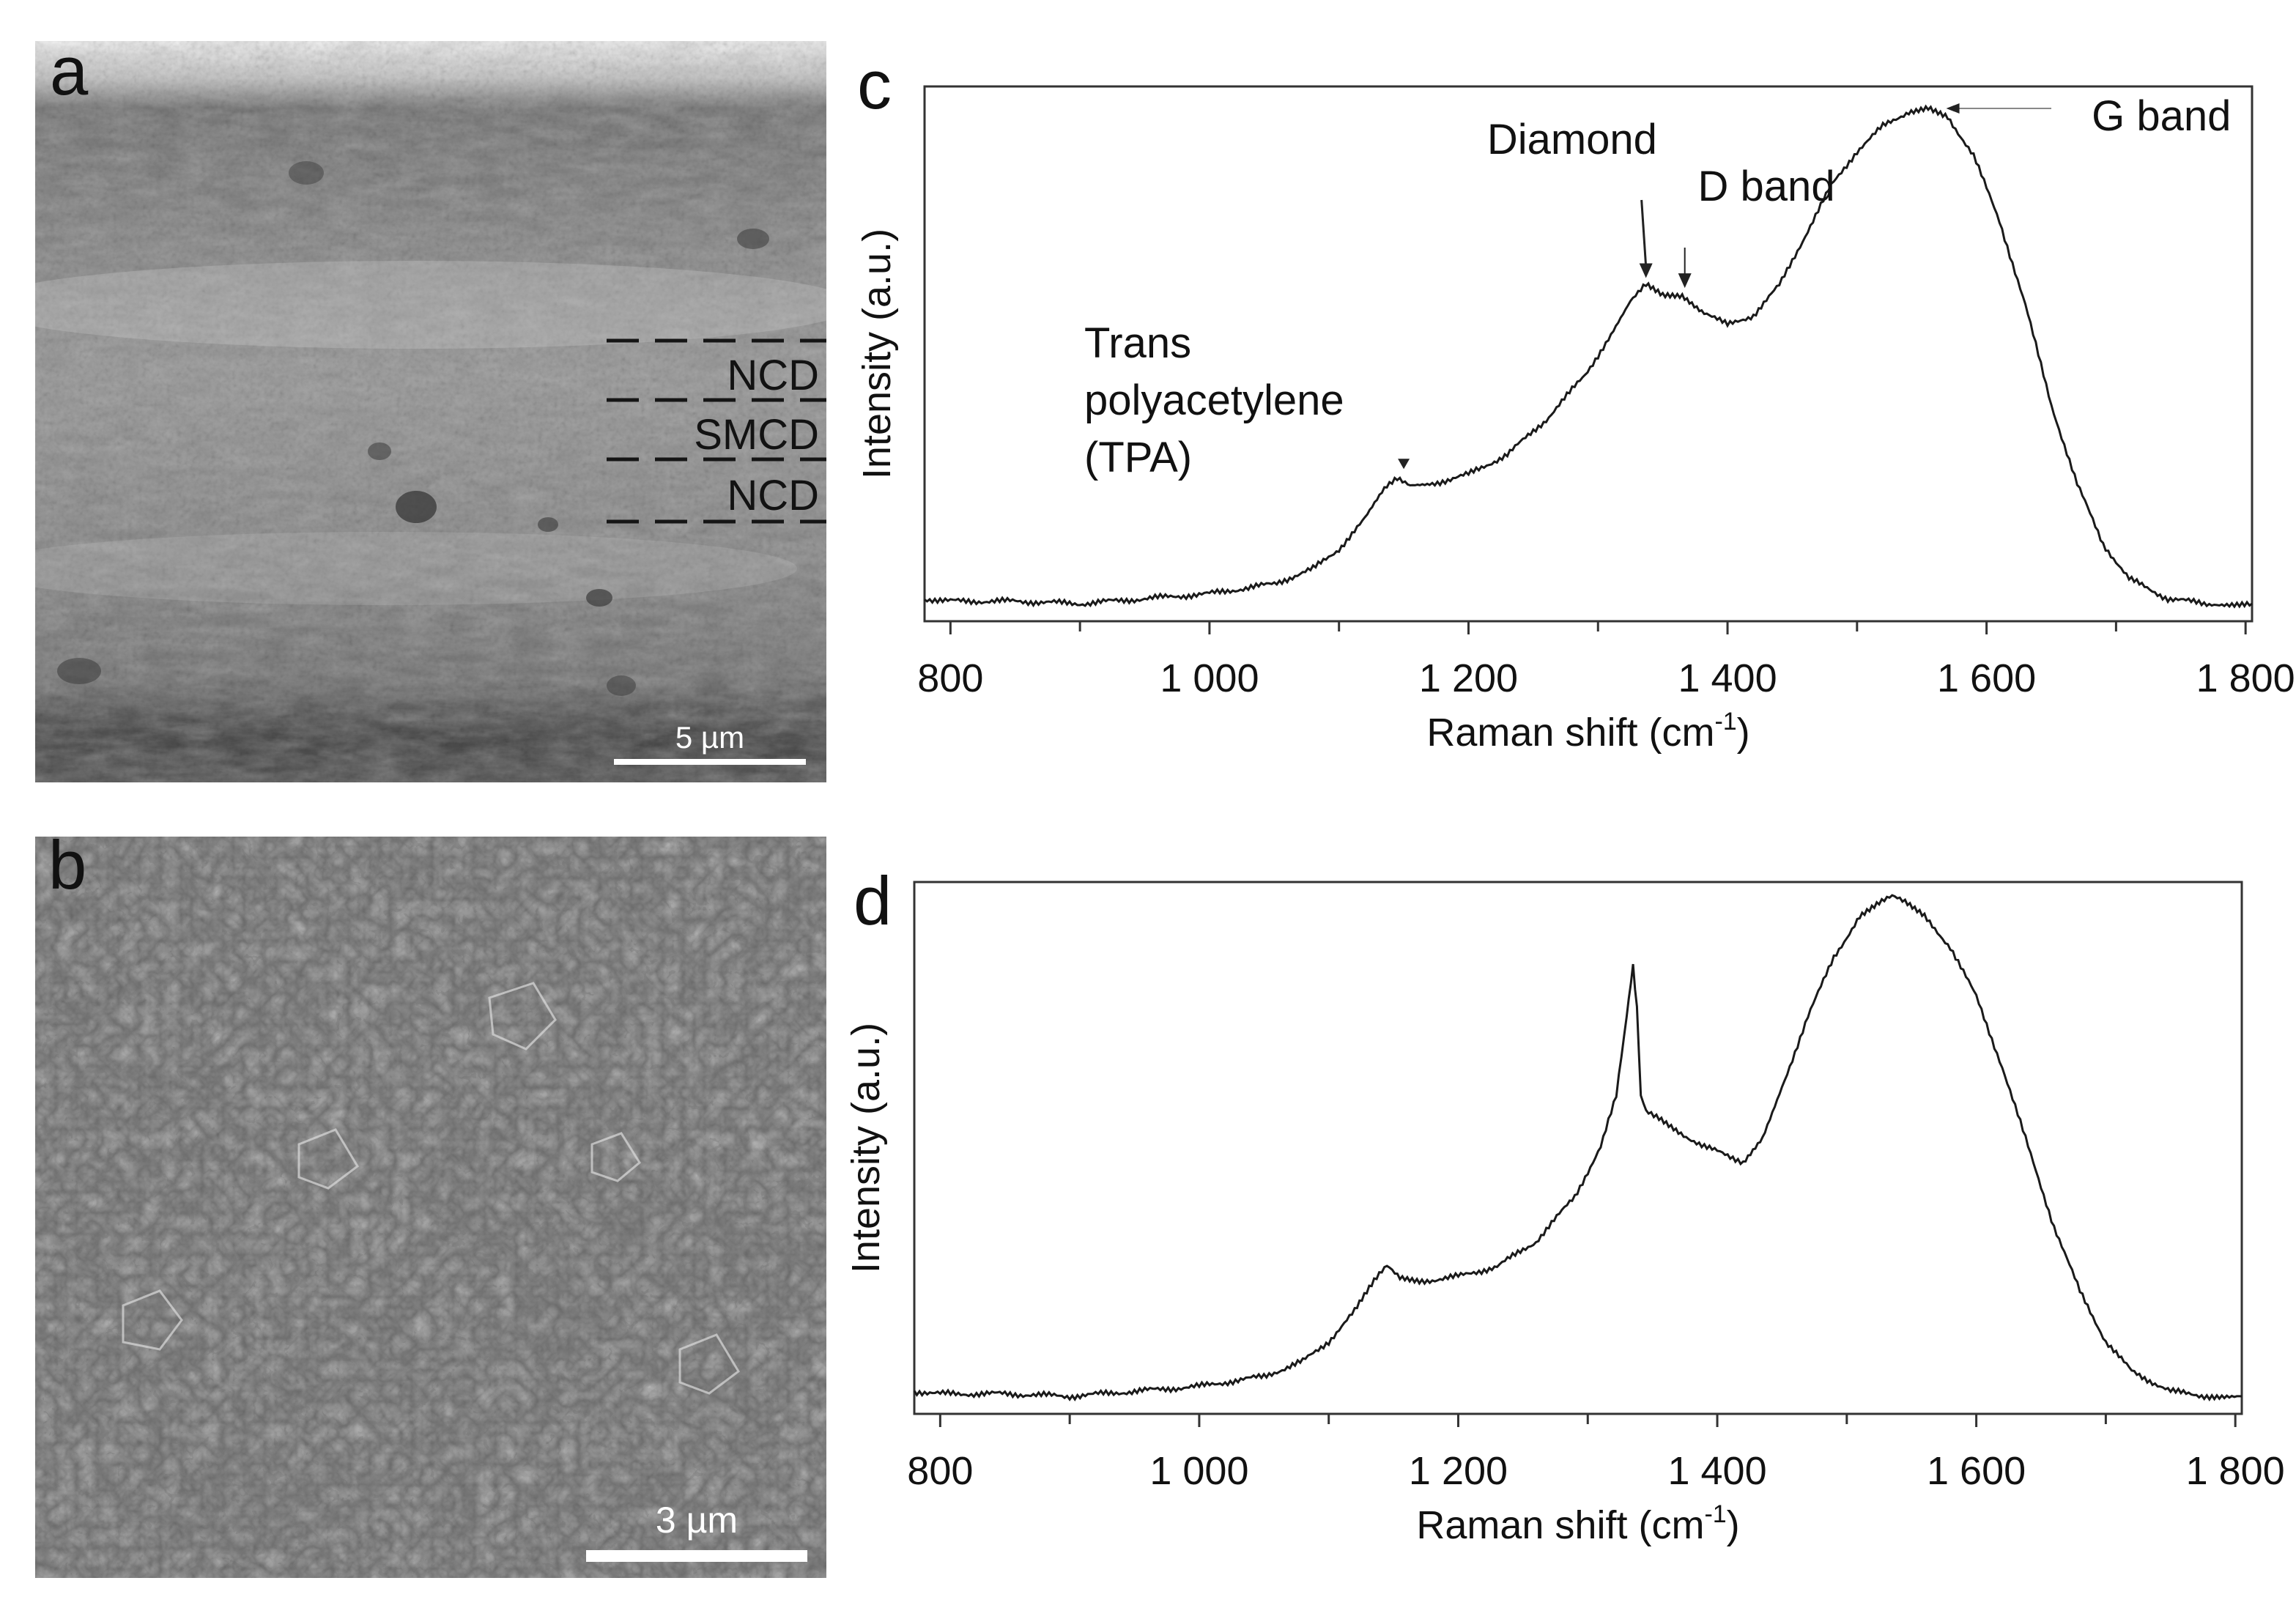 Image resolution: width=2296 pixels, height=1608 pixels. What do you see at coordinates (1572, 140) in the screenshot?
I see `annotation-label: Diamond` at bounding box center [1572, 140].